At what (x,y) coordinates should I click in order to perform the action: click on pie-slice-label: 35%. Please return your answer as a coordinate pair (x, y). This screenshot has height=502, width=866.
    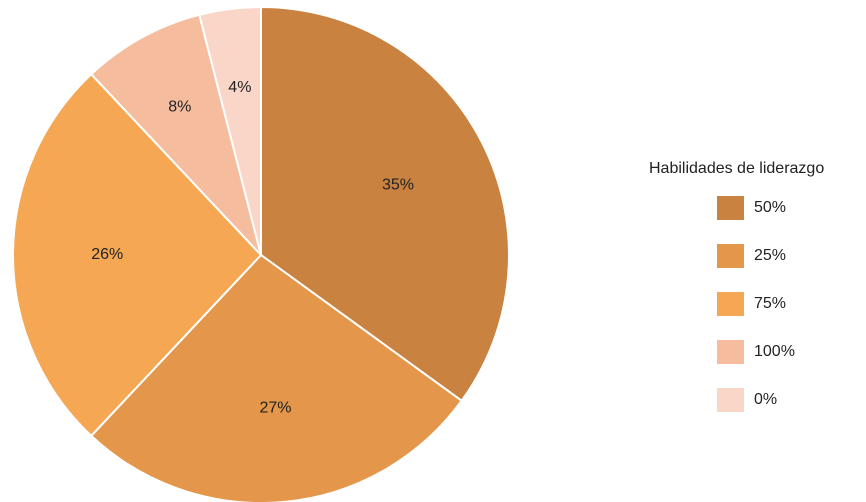
    Looking at the image, I should click on (398, 184).